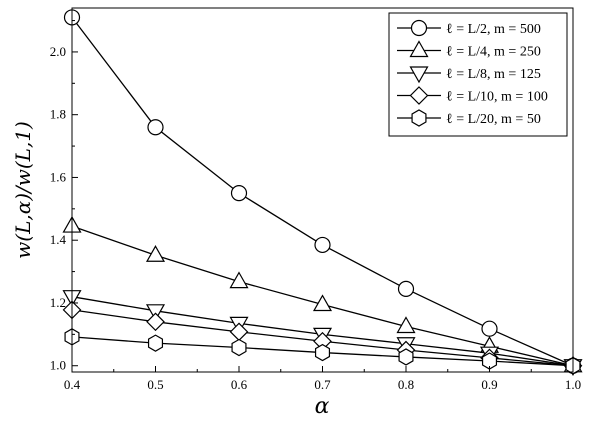  I want to click on y-tick-label: 1.2, so click(58, 302).